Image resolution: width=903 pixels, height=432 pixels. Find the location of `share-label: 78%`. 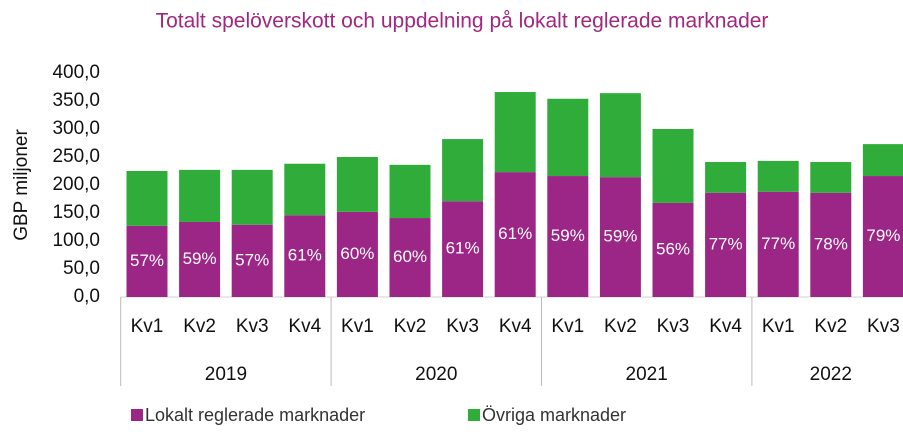

share-label: 78% is located at coordinates (831, 243).